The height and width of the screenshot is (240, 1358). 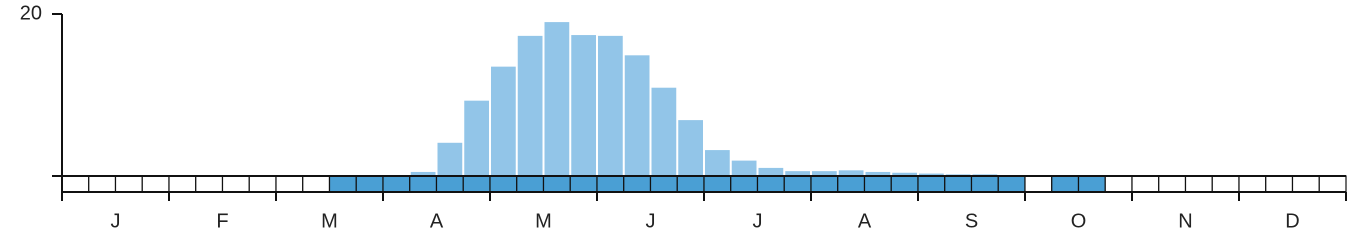 What do you see at coordinates (1079, 221) in the screenshot?
I see `month-label: O` at bounding box center [1079, 221].